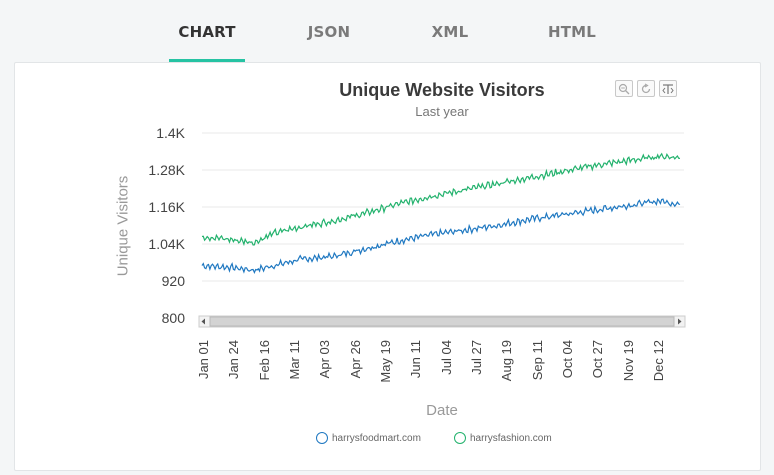  I want to click on x-tick-label: Jan 24, so click(234, 360).